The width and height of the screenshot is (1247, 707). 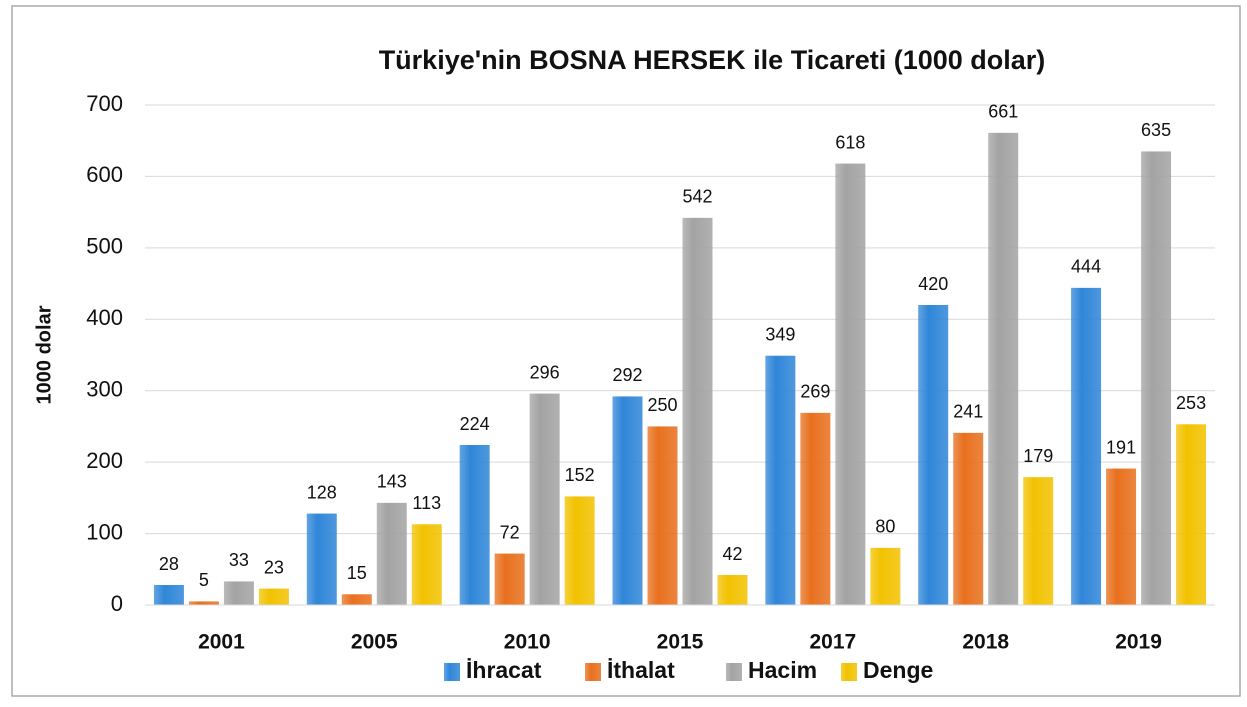 What do you see at coordinates (662, 405) in the screenshot?
I see `data-label: 250` at bounding box center [662, 405].